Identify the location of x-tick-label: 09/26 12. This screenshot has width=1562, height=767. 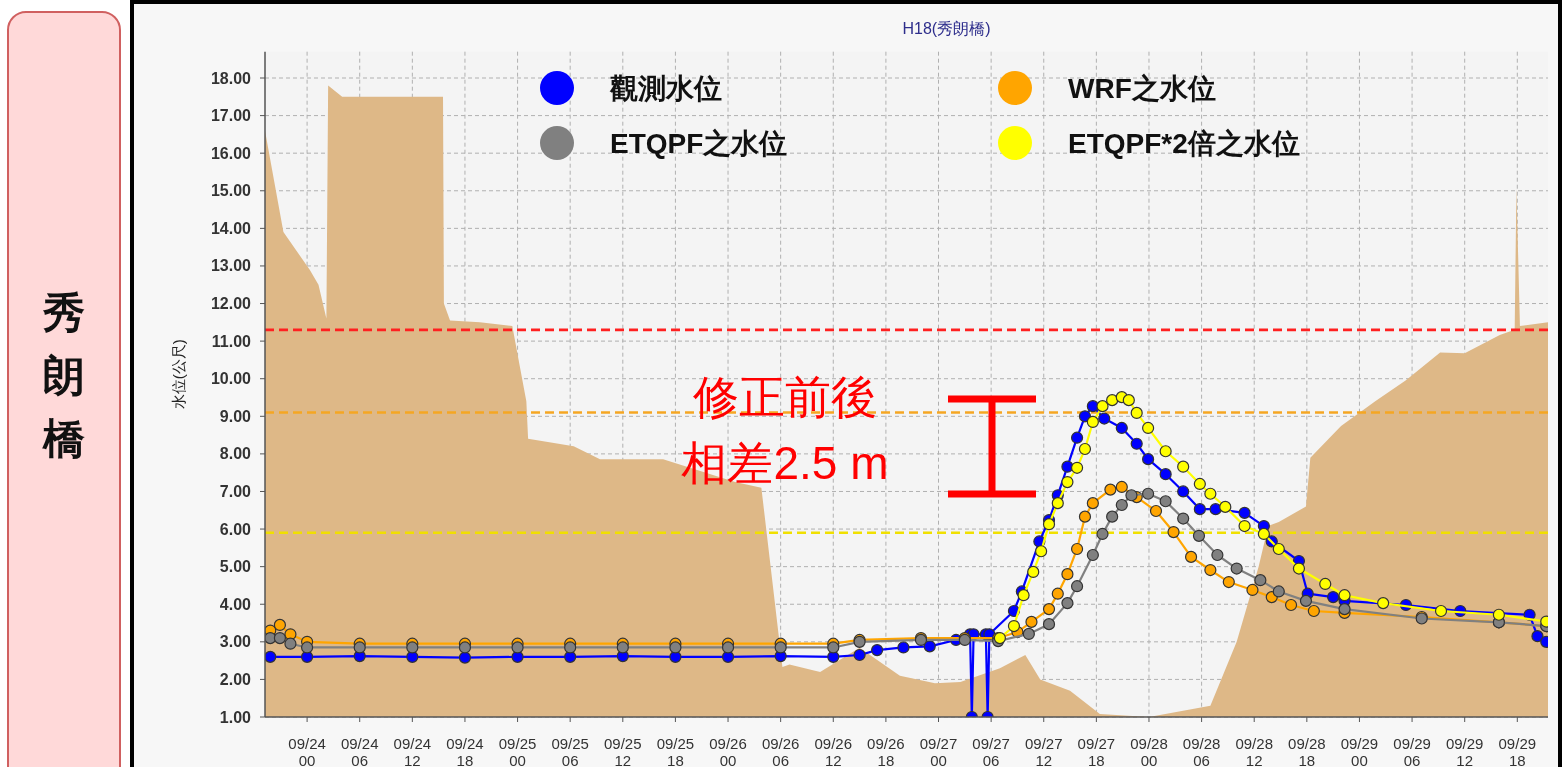
(833, 751).